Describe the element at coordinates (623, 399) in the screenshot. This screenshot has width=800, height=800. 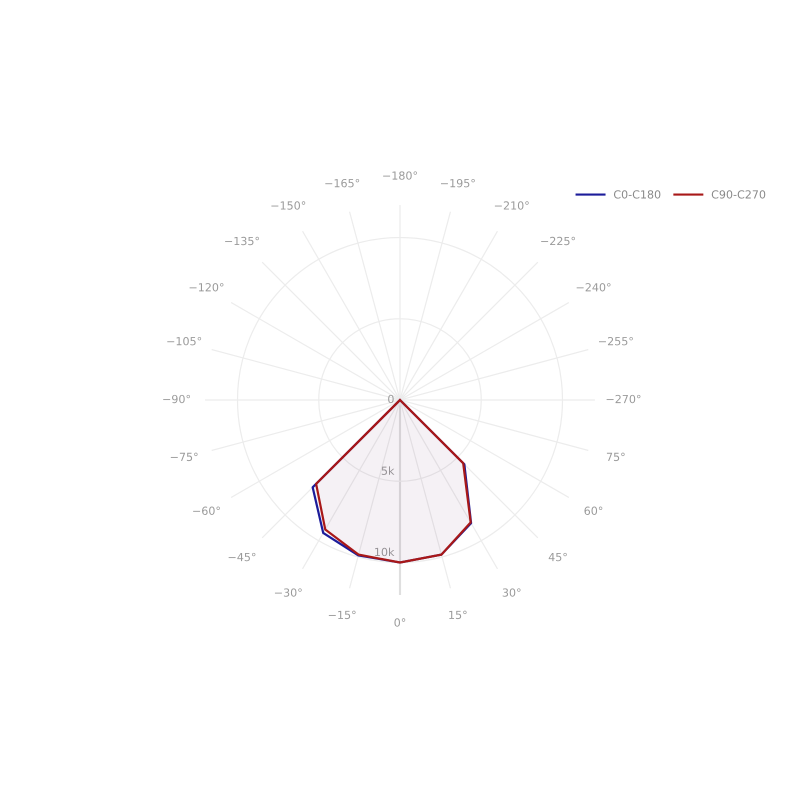
I see `spoke-label: −270°` at that location.